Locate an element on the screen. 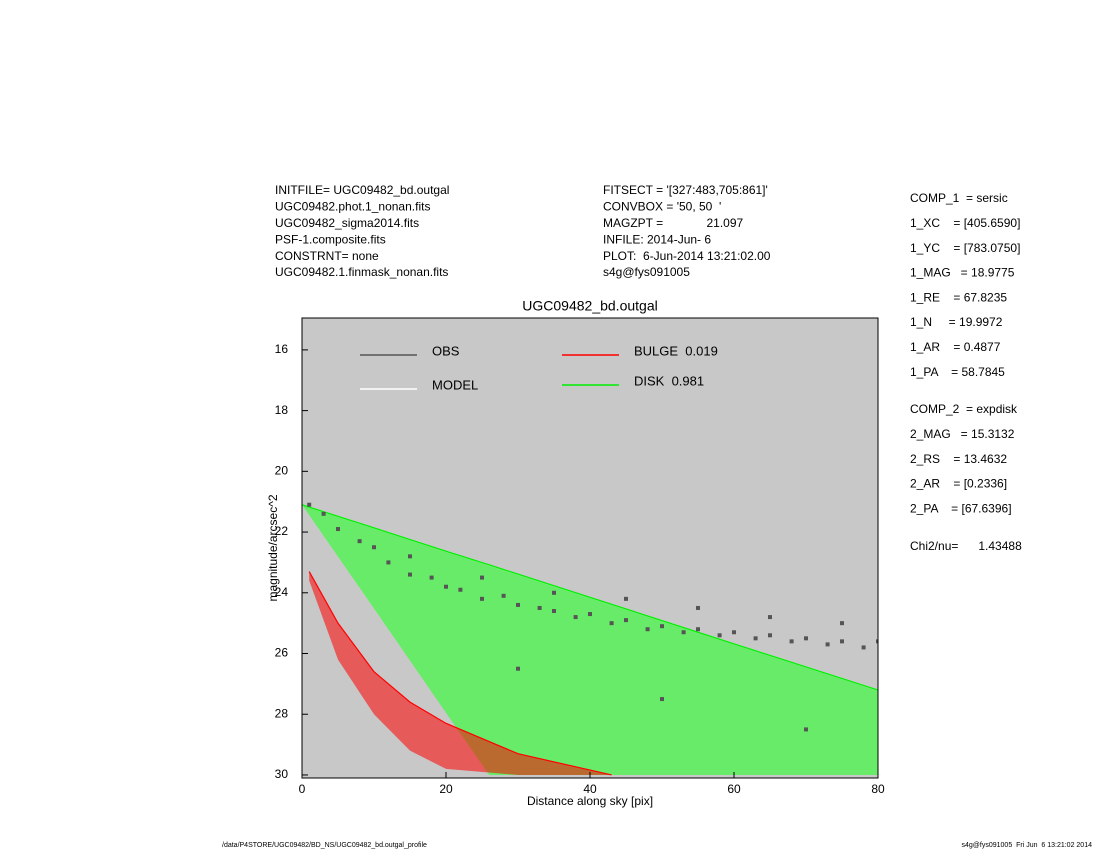 The width and height of the screenshot is (1100, 855). header-left-line: UGC09482.1.finmask_nonan.fits is located at coordinates (361, 272).